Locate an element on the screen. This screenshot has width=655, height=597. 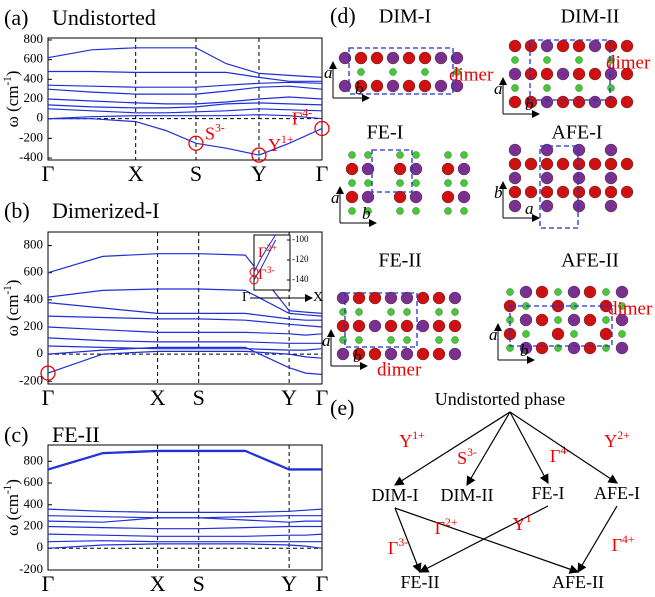
annotation-label: Γ4- is located at coordinates (302, 118).